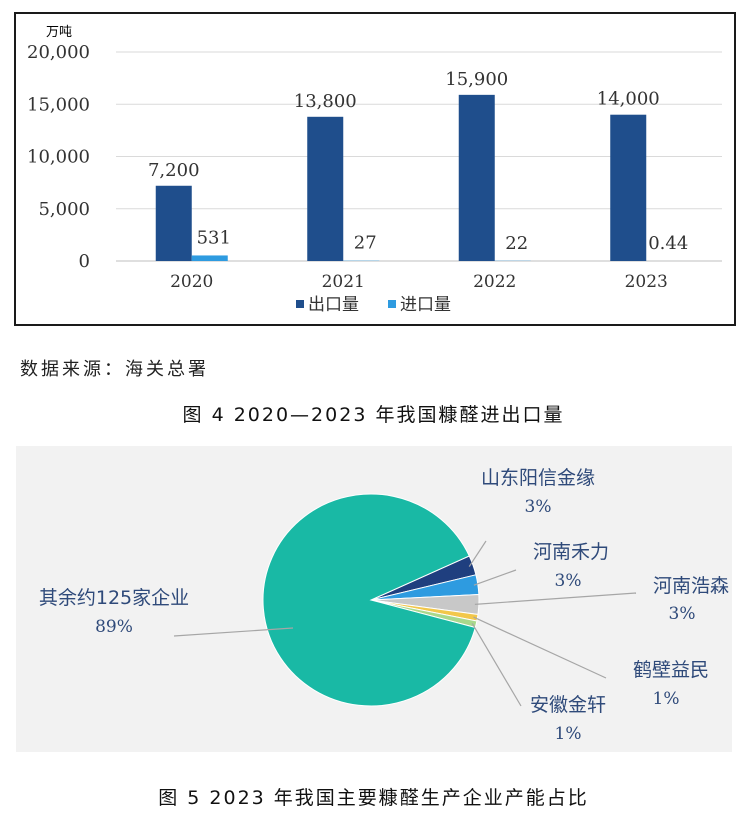 This screenshot has height=824, width=747. Describe the element at coordinates (58, 104) in the screenshot. I see `y-tick-label: 15,000` at that location.